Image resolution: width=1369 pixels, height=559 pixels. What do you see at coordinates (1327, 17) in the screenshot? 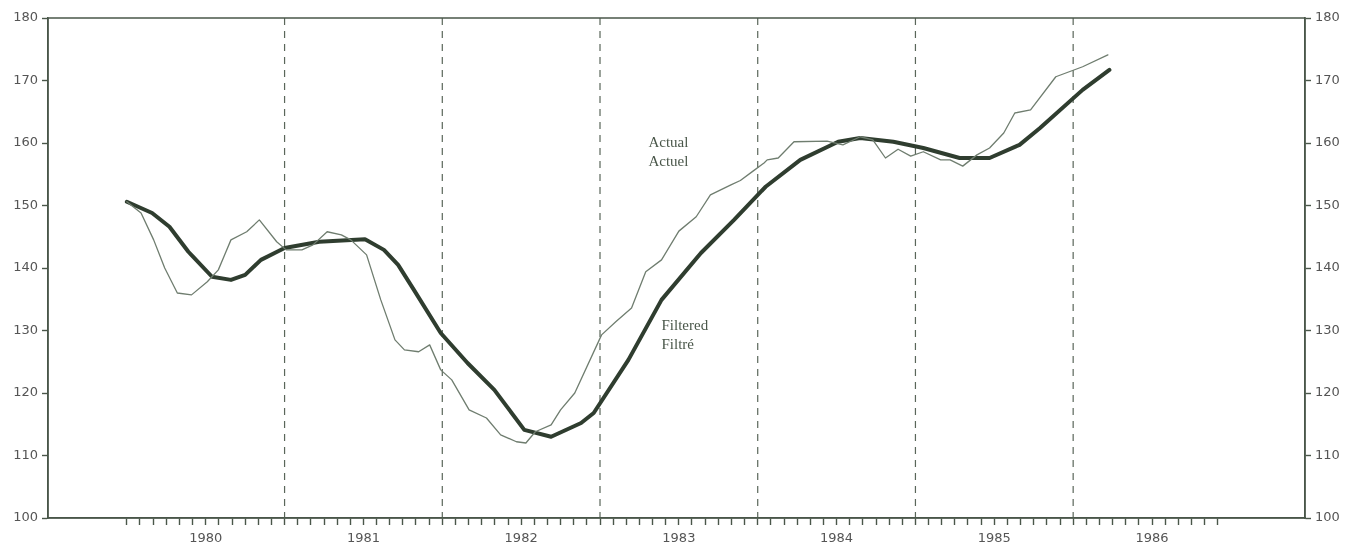
I see `y2-tick-label: 180` at bounding box center [1327, 17].